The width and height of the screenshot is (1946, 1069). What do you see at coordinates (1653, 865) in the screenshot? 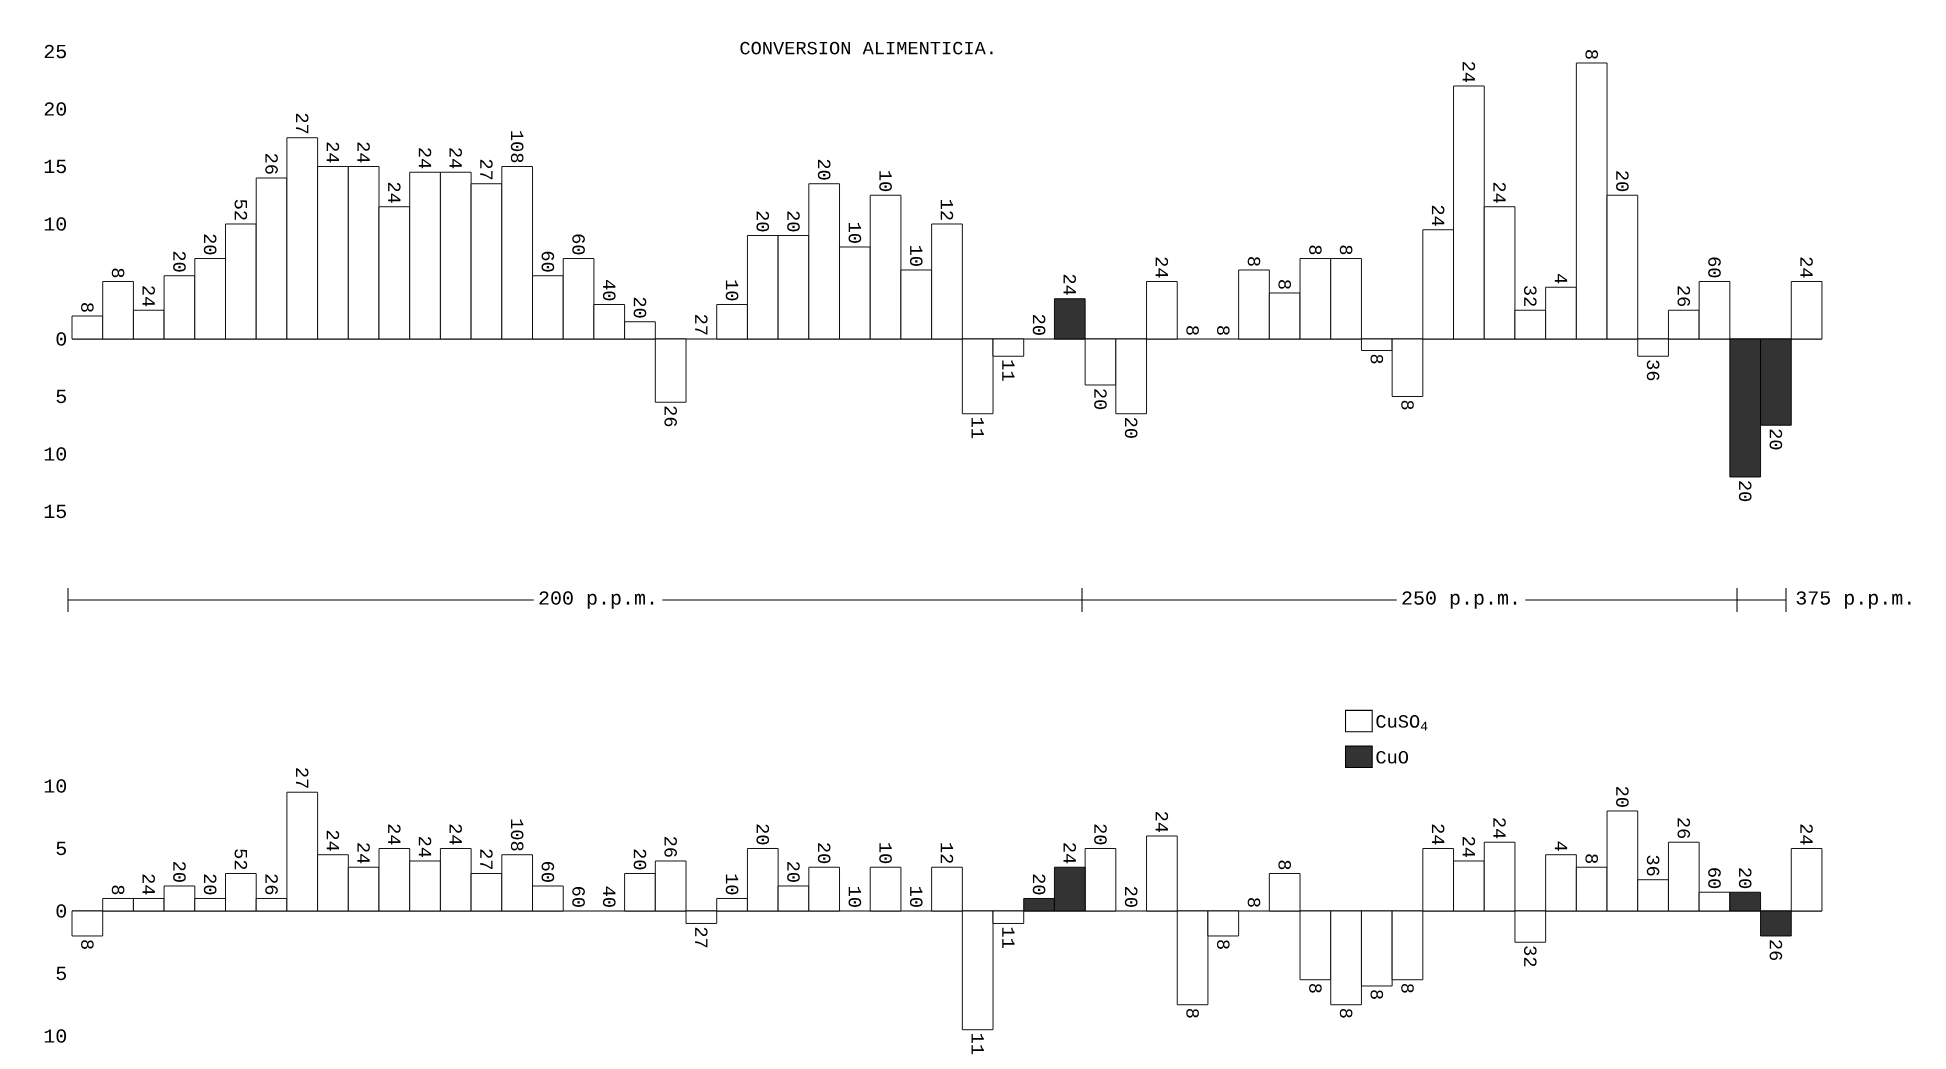
I see `x-tick-label: 36` at bounding box center [1653, 865].